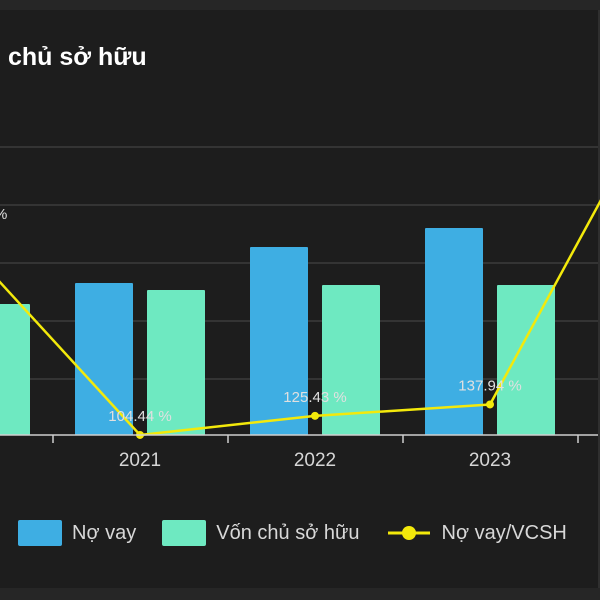  I want to click on legend-label-equity: Vốn chủ sở hữu, so click(288, 532).